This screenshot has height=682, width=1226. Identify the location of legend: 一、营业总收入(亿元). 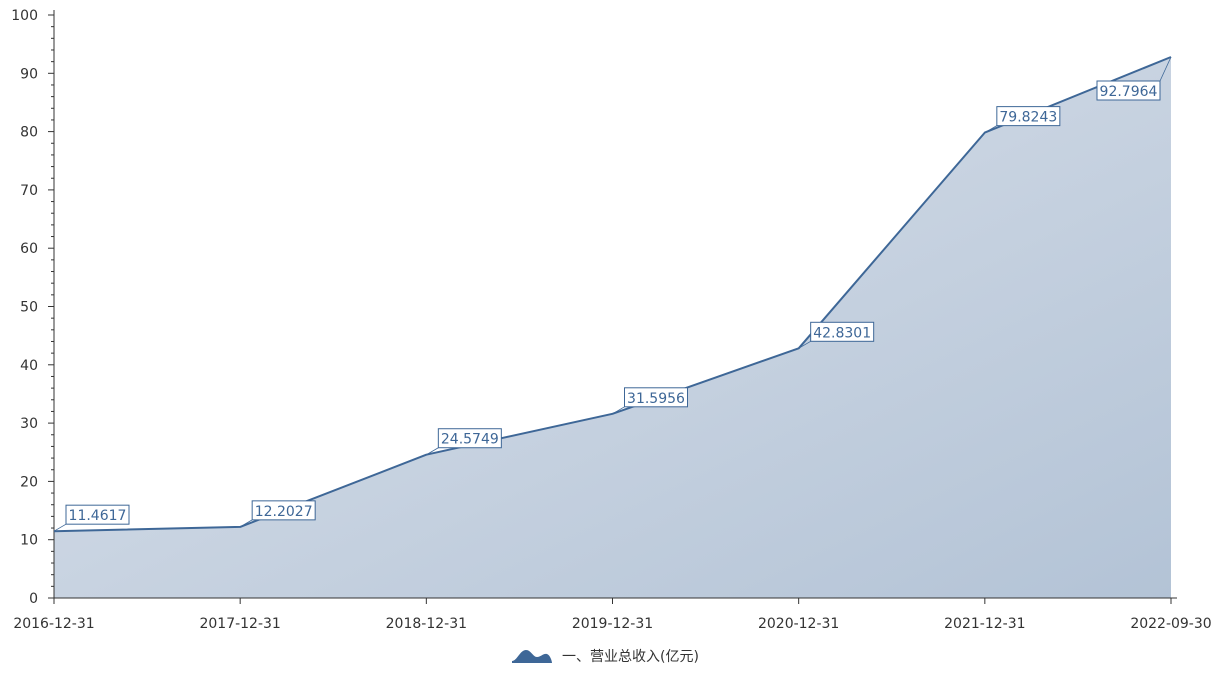
(605, 656).